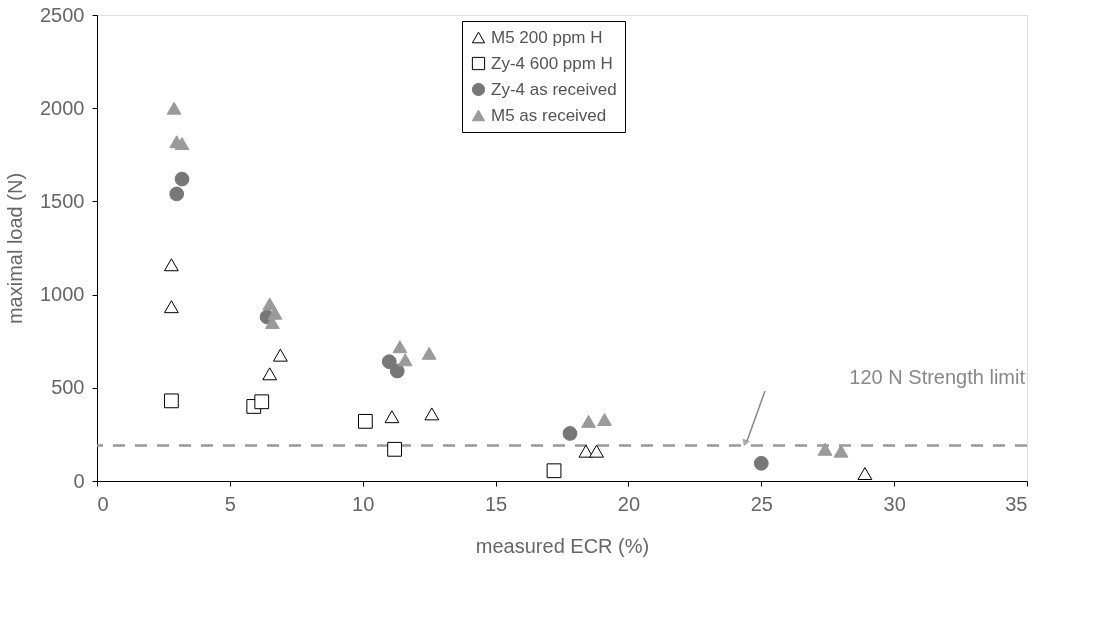 Image resolution: width=1110 pixels, height=617 pixels. Describe the element at coordinates (761, 503) in the screenshot. I see `x-tick-label: 25` at that location.